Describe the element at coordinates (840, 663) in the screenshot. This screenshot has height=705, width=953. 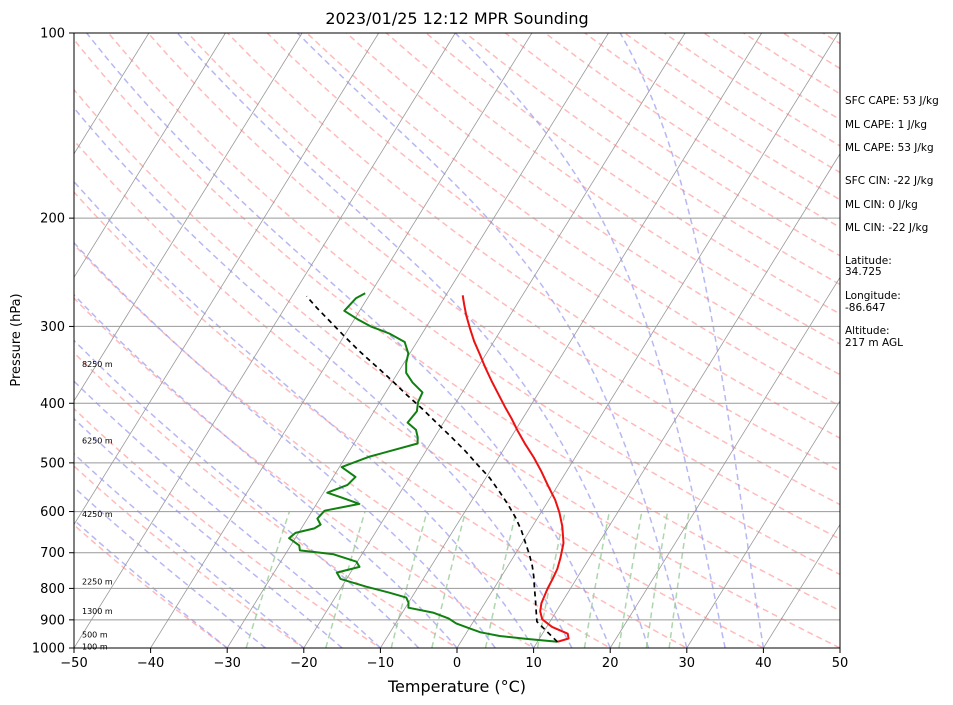
I see `x-tick-label: 50` at that location.